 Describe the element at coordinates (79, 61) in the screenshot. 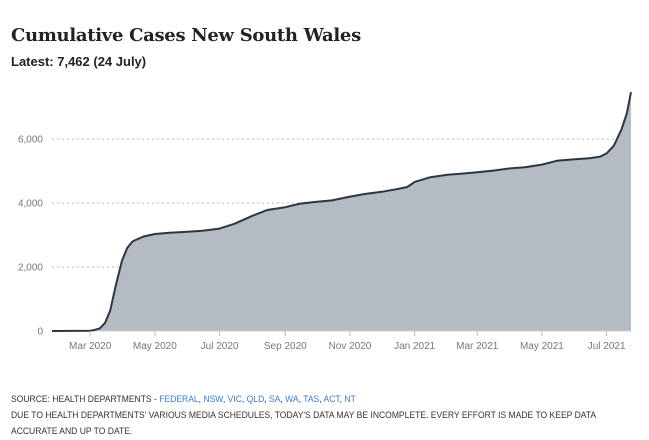

I see `chart-subtitle: Latest: 7,462 (24 July)` at that location.